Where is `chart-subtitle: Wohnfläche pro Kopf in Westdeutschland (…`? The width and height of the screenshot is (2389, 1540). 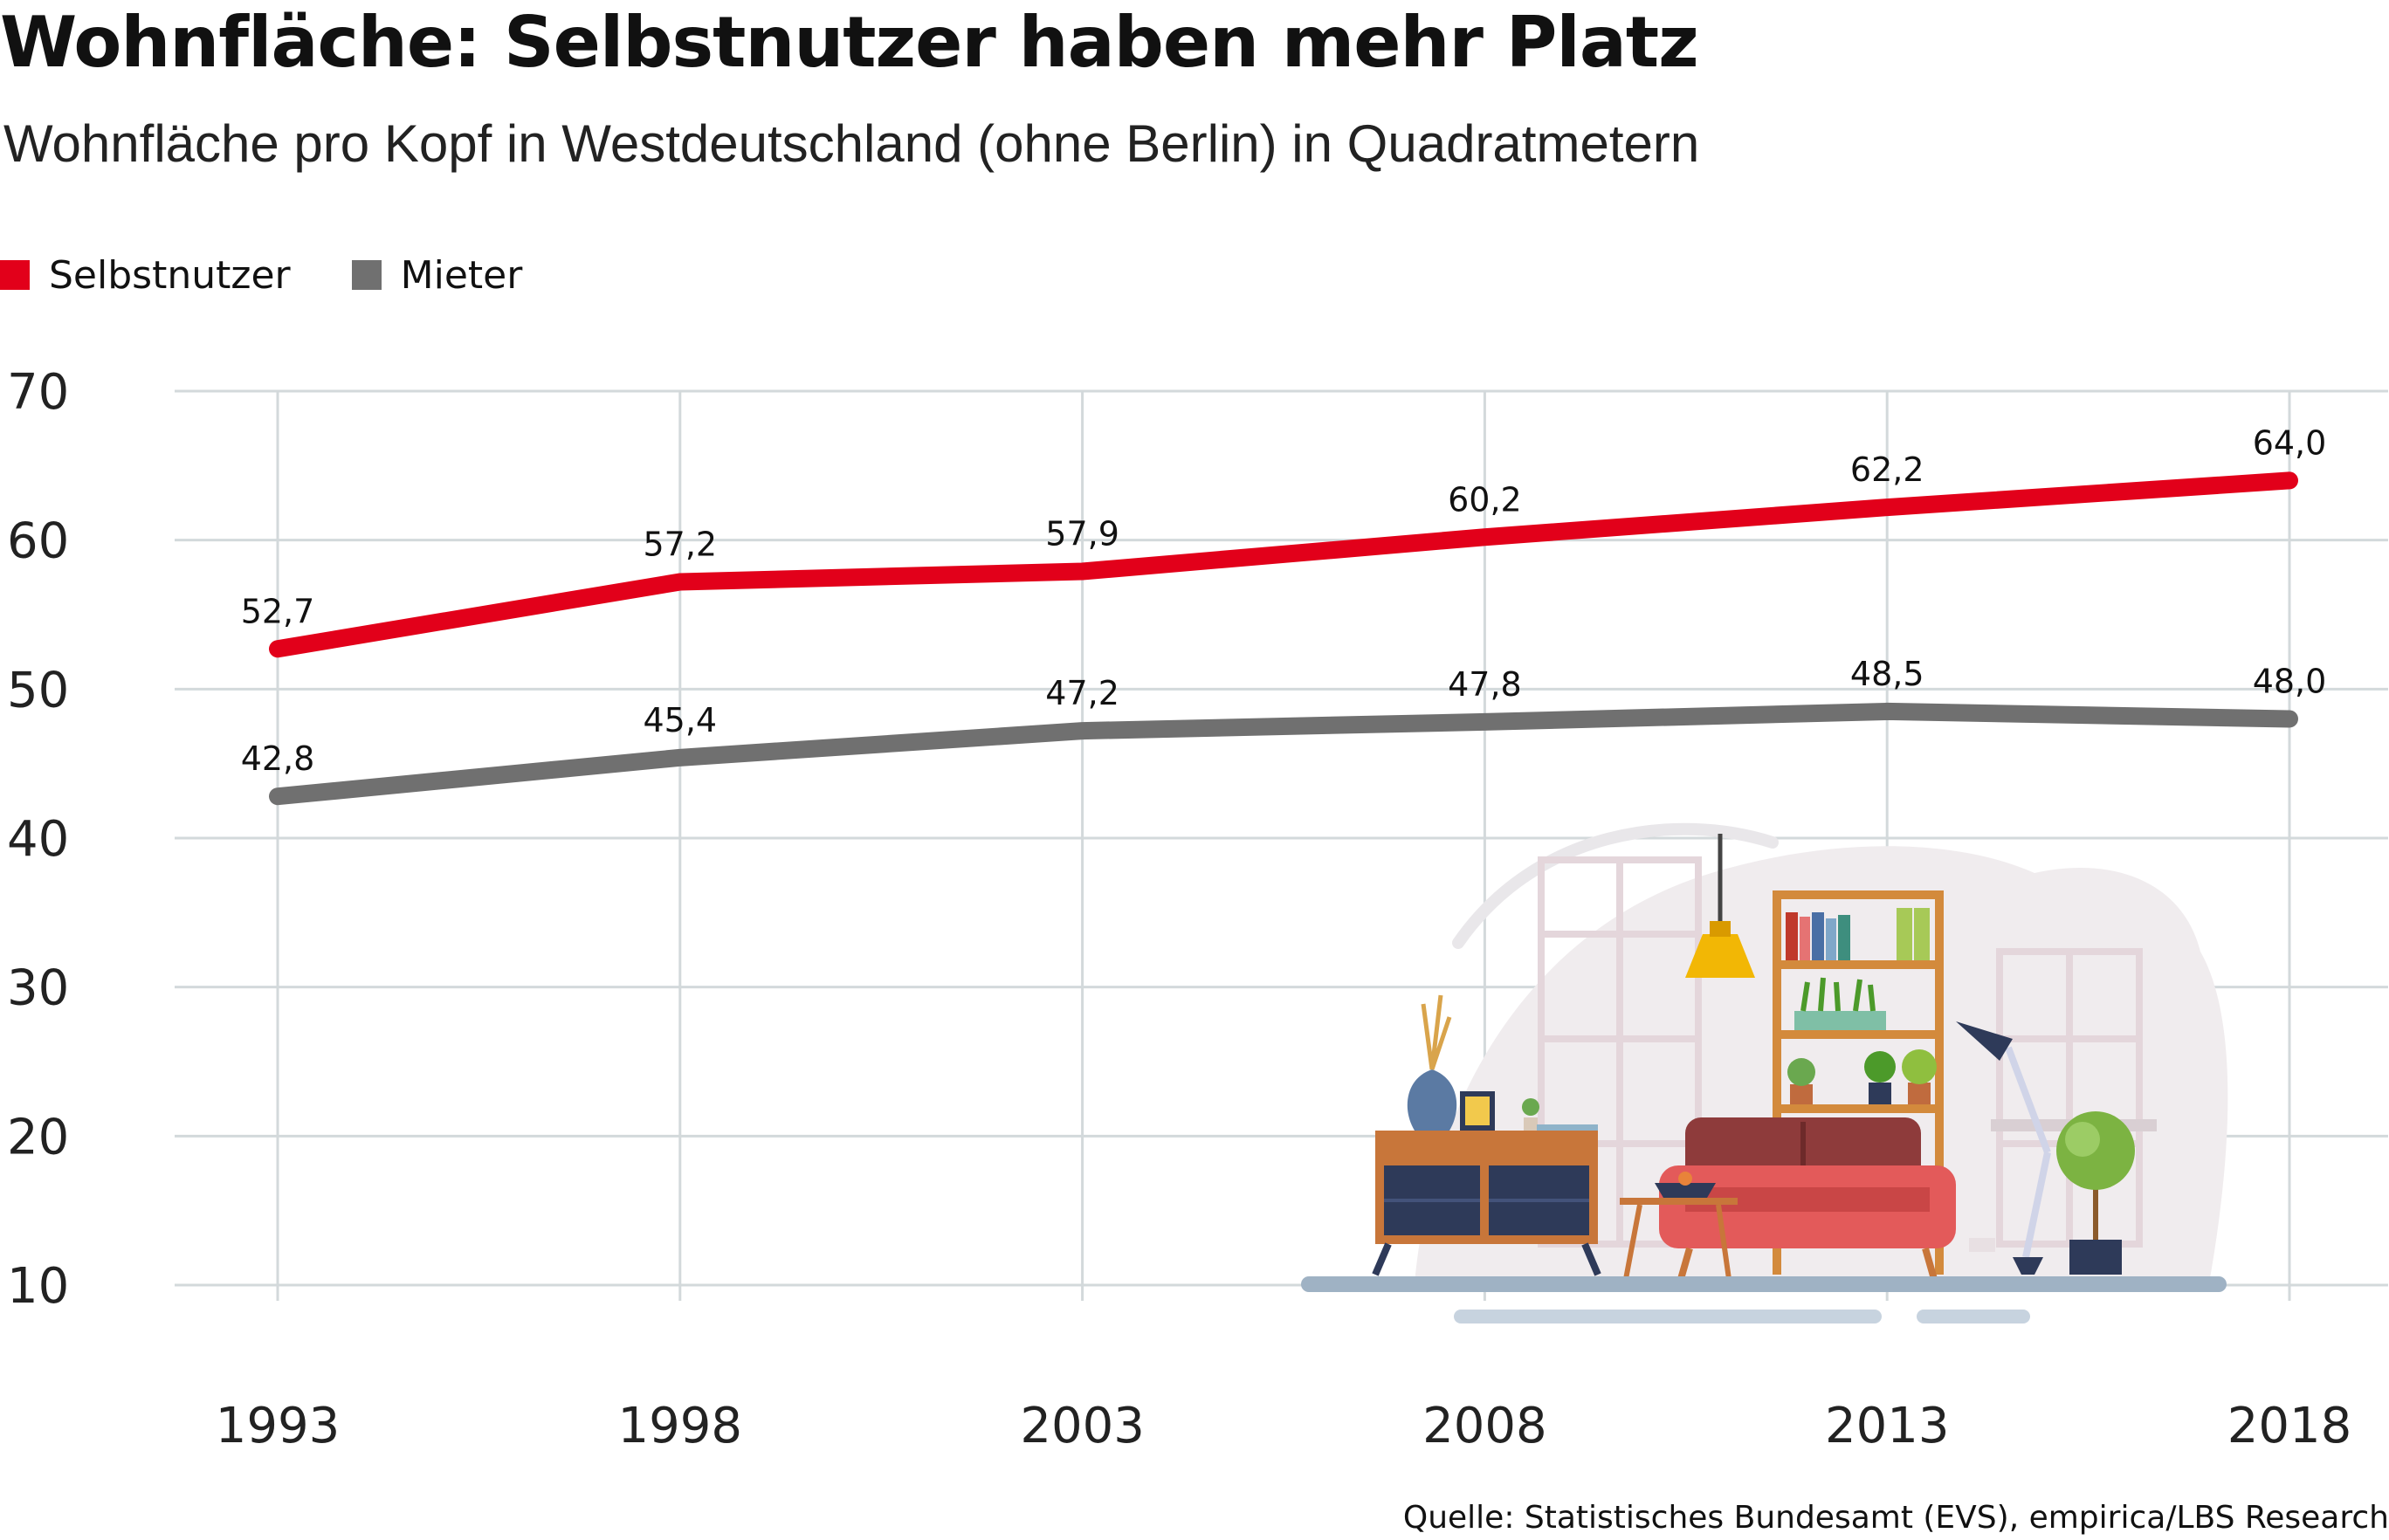
chart-subtitle: Wohnfläche pro Kopf in Westdeutschland (… is located at coordinates (851, 143).